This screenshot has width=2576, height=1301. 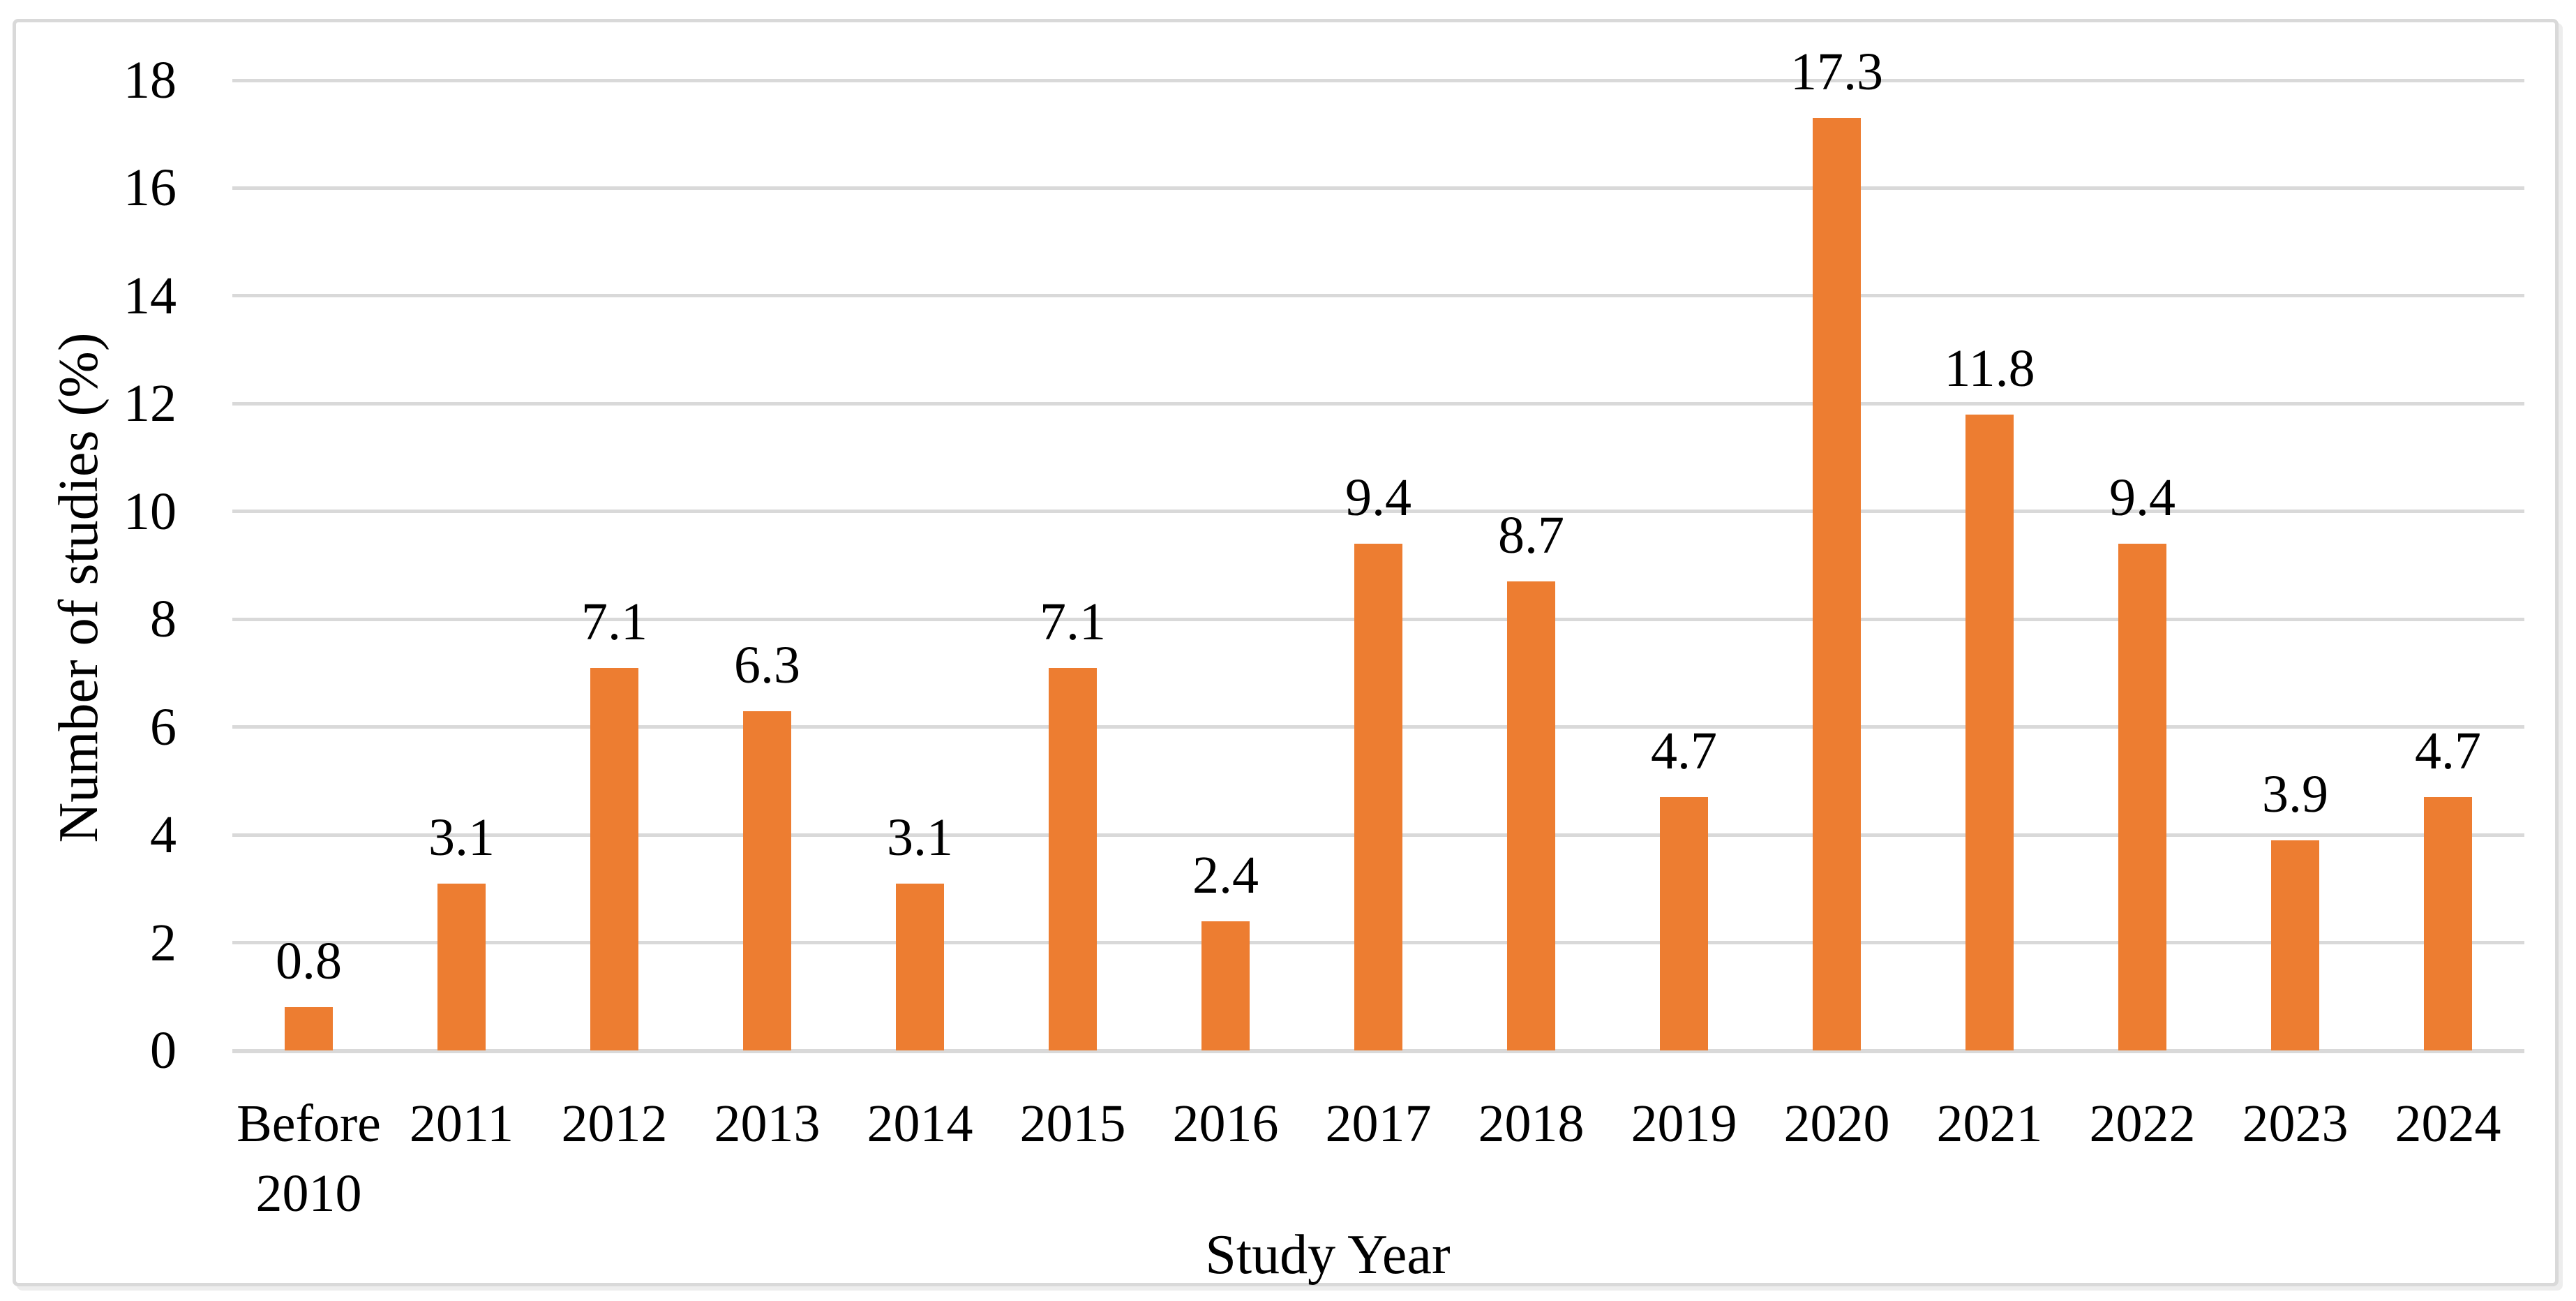 What do you see at coordinates (1684, 1124) in the screenshot?
I see `x-tick-label: 2019` at bounding box center [1684, 1124].